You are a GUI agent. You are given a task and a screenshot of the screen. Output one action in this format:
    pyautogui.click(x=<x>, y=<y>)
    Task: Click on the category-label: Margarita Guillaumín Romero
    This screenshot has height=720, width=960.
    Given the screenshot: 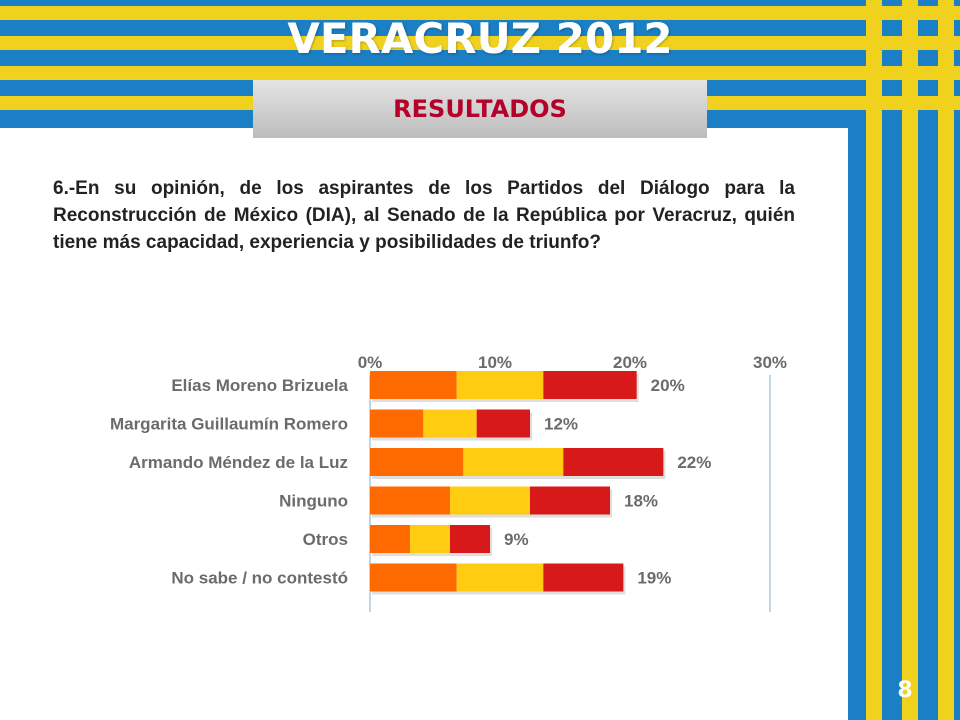 What is the action you would take?
    pyautogui.click(x=229, y=424)
    